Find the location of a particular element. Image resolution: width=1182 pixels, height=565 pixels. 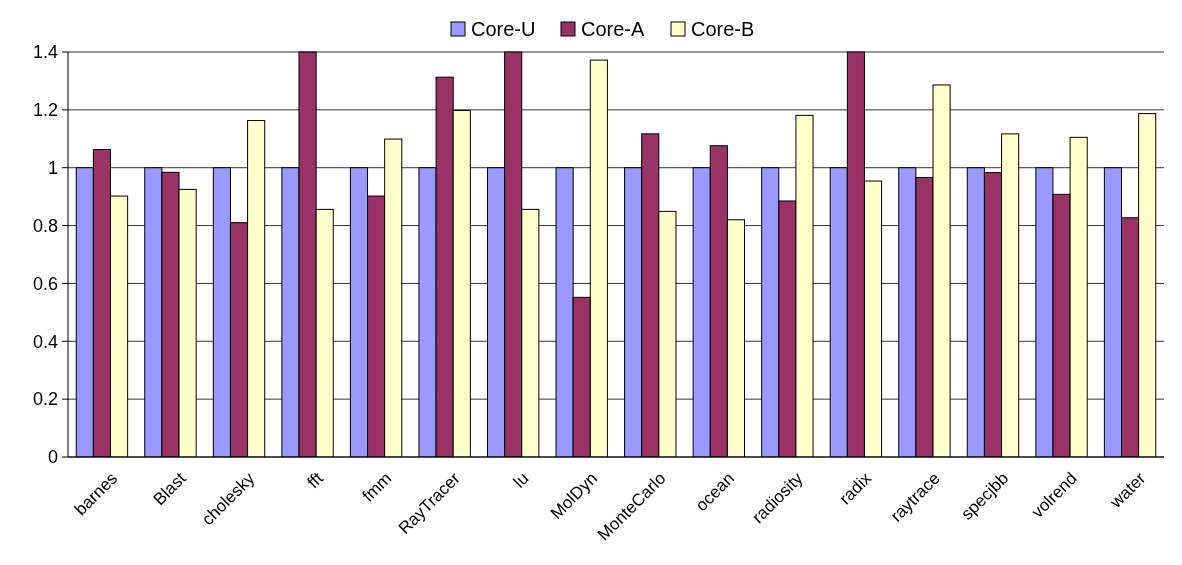

x-tick-label: fmm is located at coordinates (377, 487).